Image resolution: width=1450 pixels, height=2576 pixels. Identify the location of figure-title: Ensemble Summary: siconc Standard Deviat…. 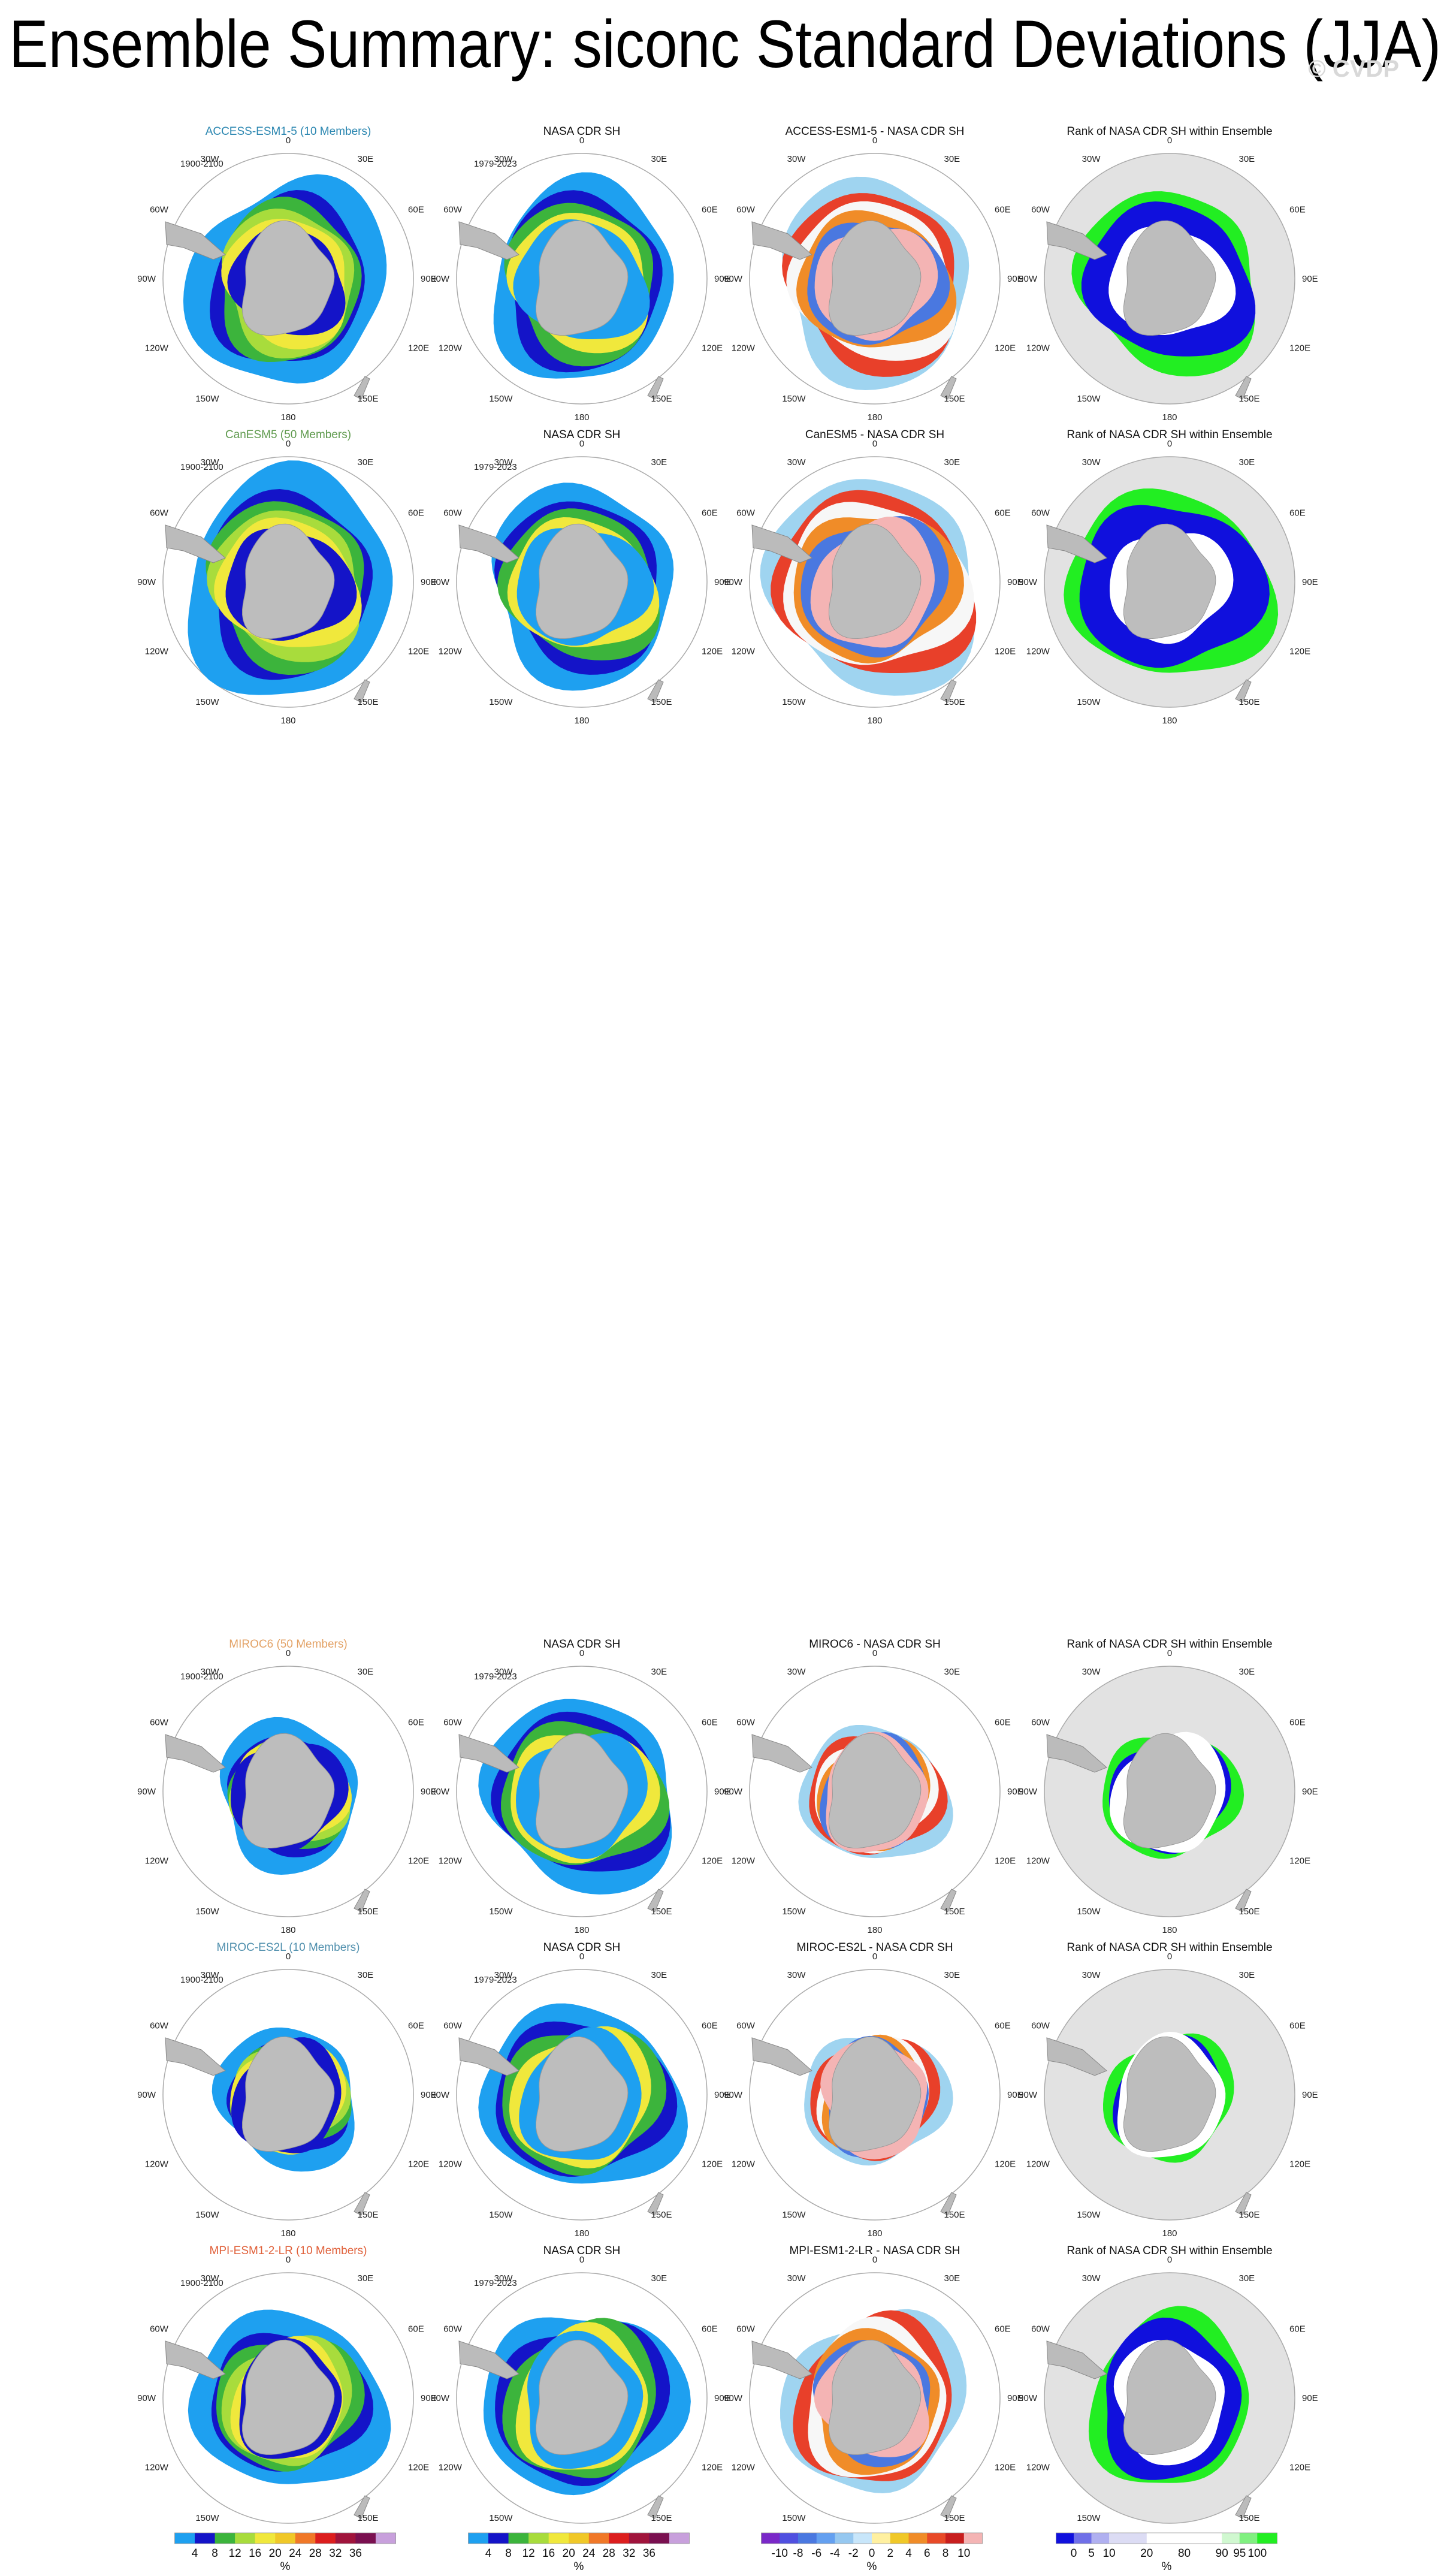
(725, 45).